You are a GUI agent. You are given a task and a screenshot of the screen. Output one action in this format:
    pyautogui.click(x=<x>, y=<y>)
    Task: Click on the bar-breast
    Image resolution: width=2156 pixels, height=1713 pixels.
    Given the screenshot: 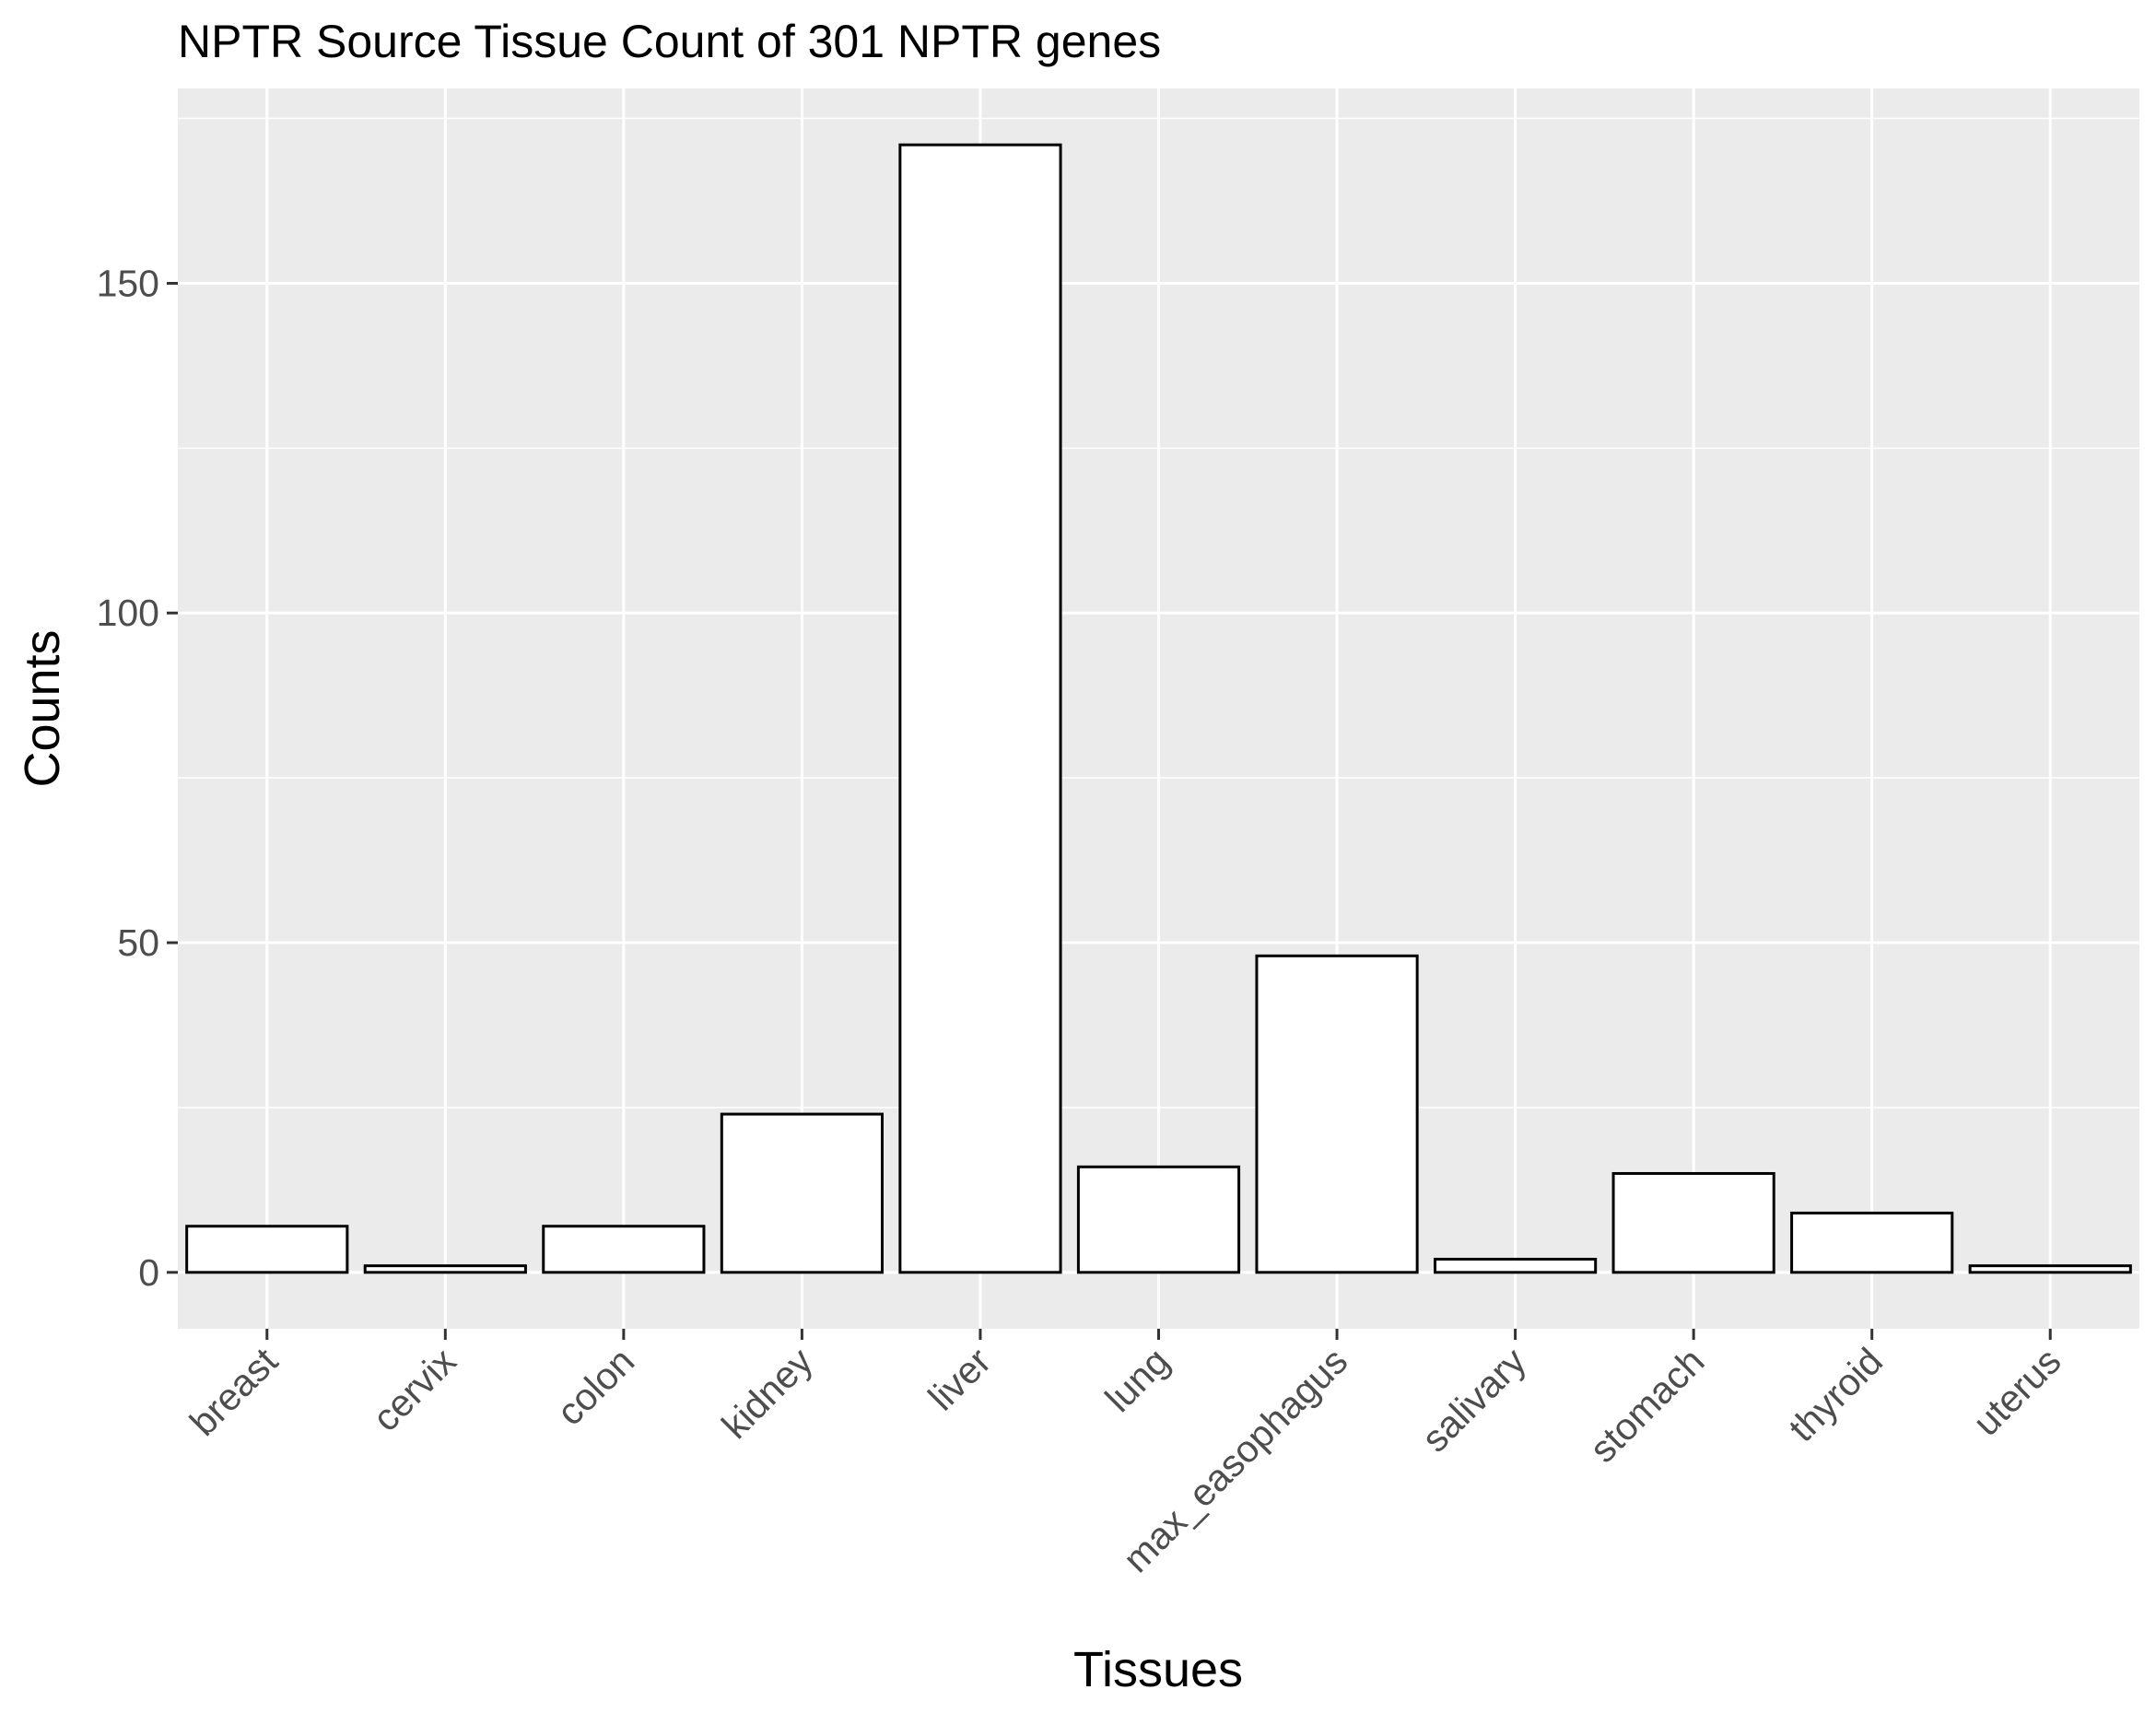 What is the action you would take?
    pyautogui.click(x=267, y=1249)
    